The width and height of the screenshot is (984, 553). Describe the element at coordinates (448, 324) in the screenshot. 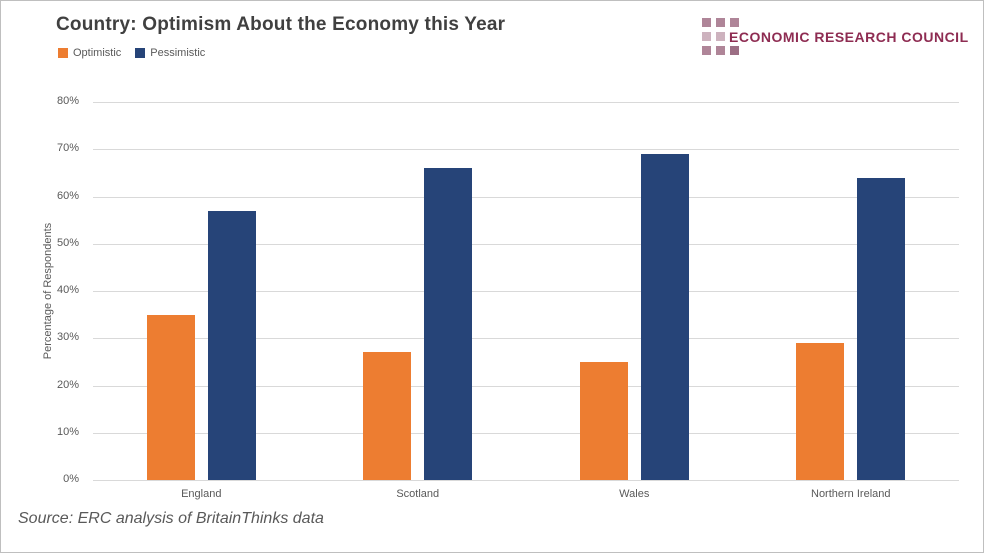

I see `bar-pessimistic-scotland` at that location.